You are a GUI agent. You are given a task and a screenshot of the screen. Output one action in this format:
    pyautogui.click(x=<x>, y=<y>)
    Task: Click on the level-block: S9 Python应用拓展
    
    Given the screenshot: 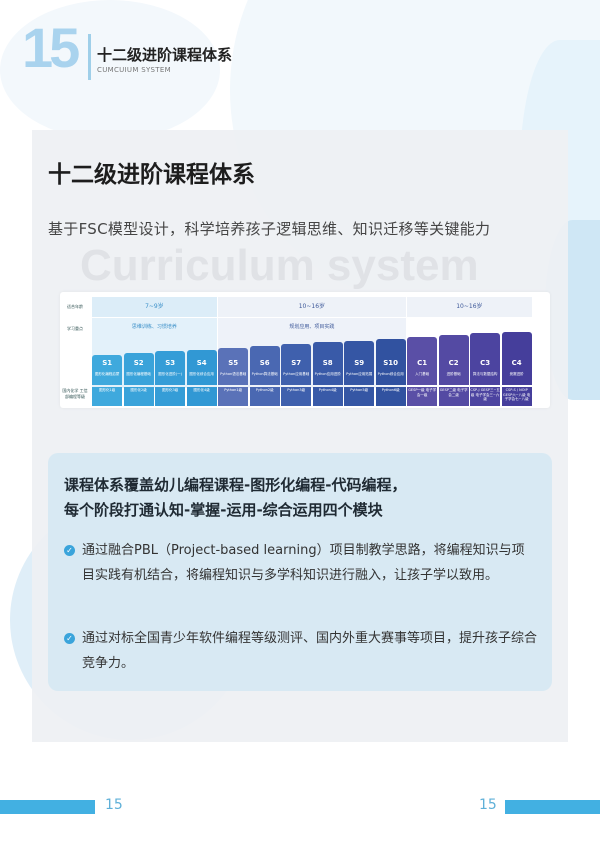 What is the action you would take?
    pyautogui.click(x=359, y=362)
    